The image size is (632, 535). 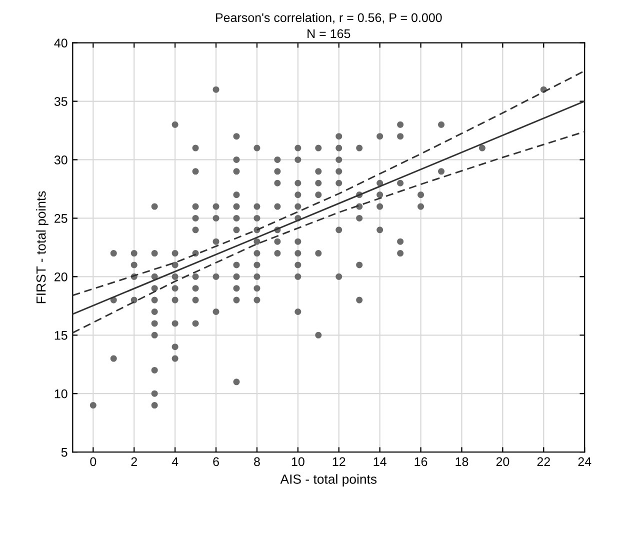 I want to click on x-tick-label: 20, so click(x=503, y=461).